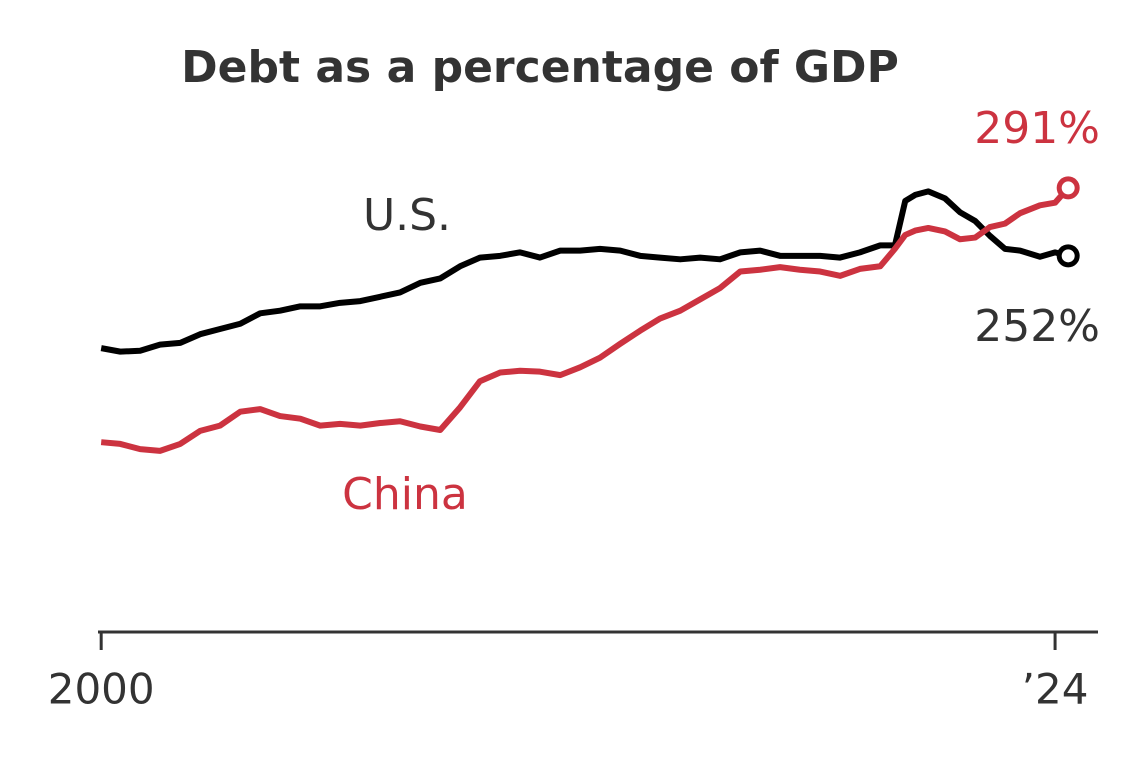  Describe the element at coordinates (540, 67) in the screenshot. I see `chart-title: Debt as a percentage of GDP` at that location.